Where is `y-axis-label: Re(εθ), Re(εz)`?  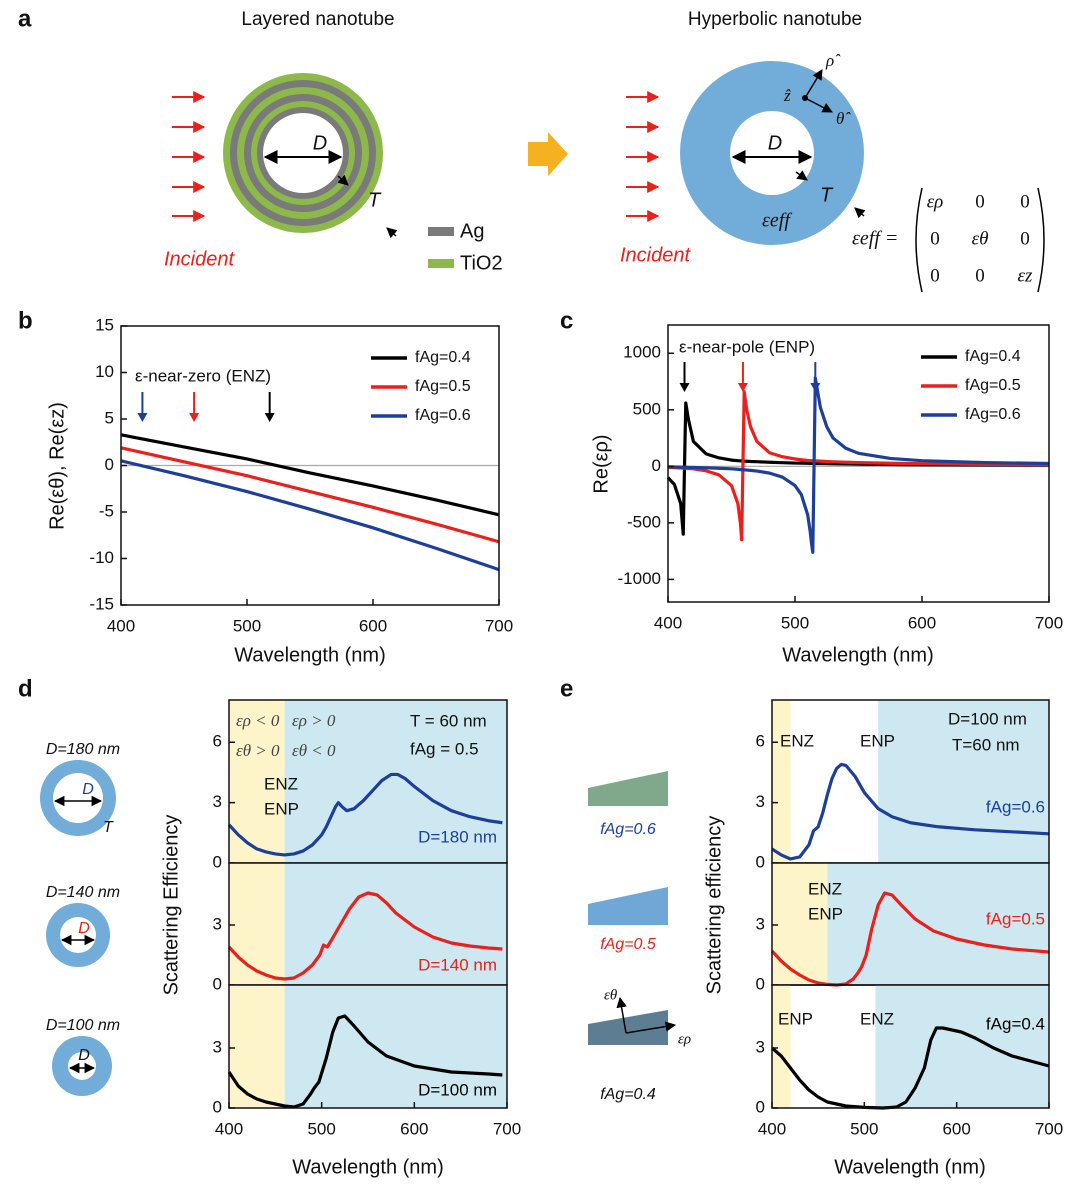
y-axis-label: Re(εθ), Re(εz) is located at coordinates (57, 466).